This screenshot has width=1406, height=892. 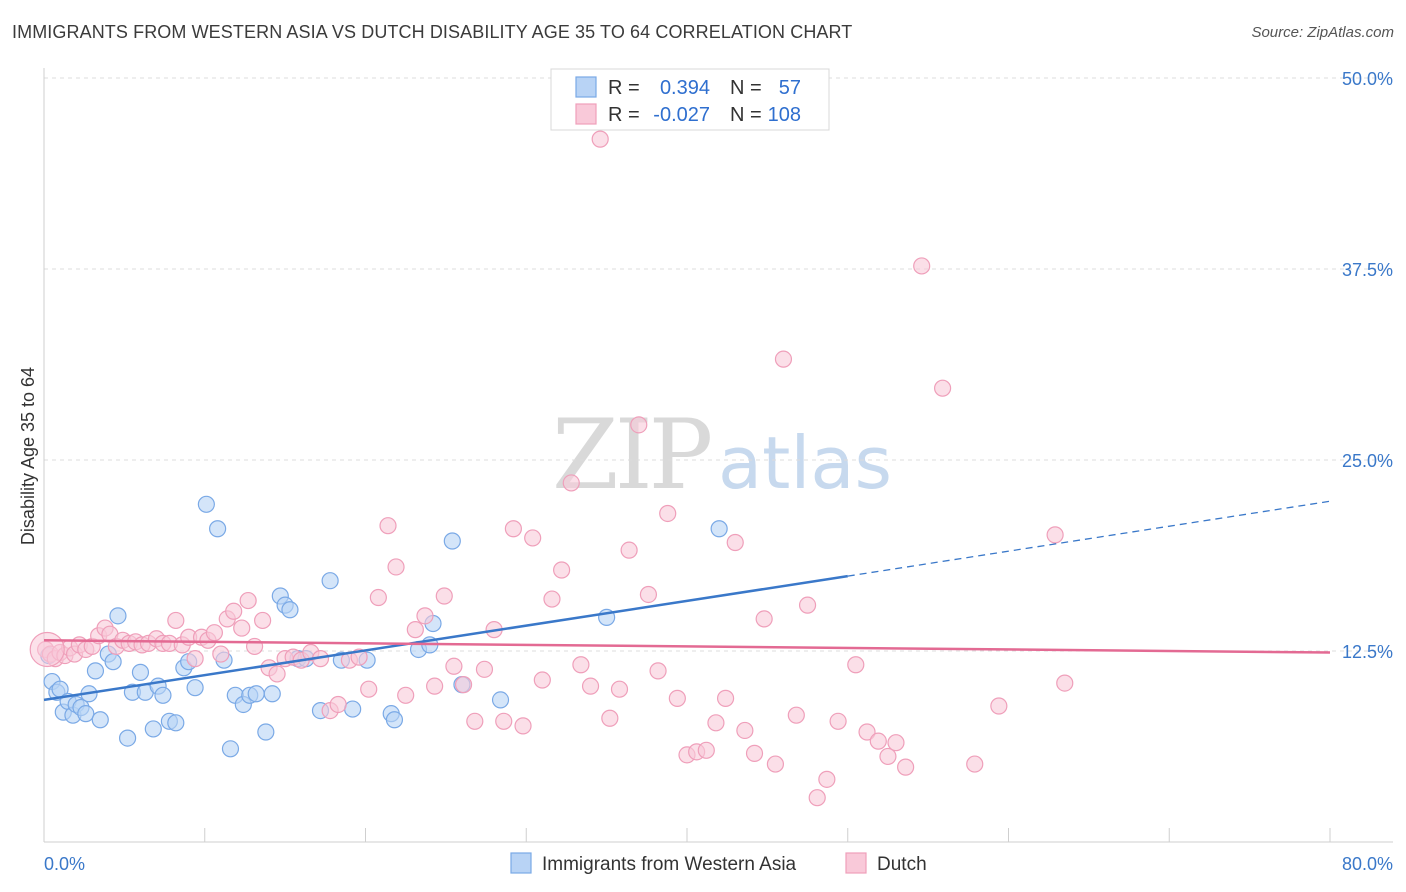 I want to click on y-tick-label: 25.0%, so click(x=1367, y=461).